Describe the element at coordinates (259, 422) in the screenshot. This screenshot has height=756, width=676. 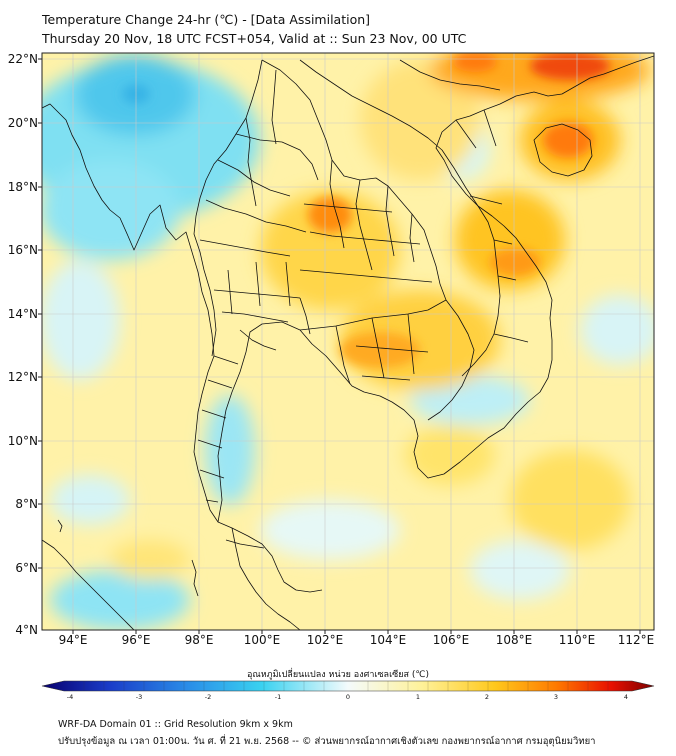
I see `coastline-gulf-of-thailand-west` at that location.